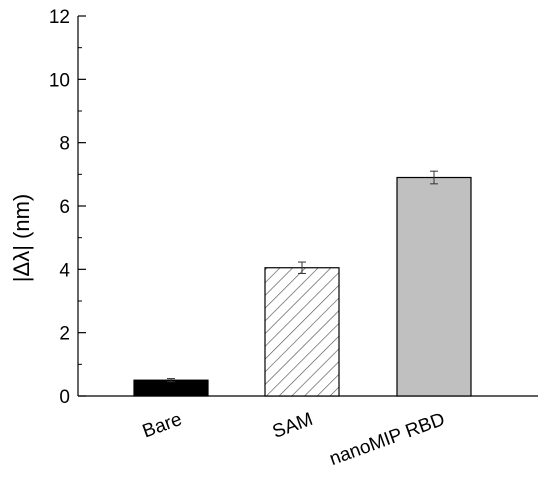 The width and height of the screenshot is (550, 489). What do you see at coordinates (64, 397) in the screenshot?
I see `y-tick-label: 0` at bounding box center [64, 397].